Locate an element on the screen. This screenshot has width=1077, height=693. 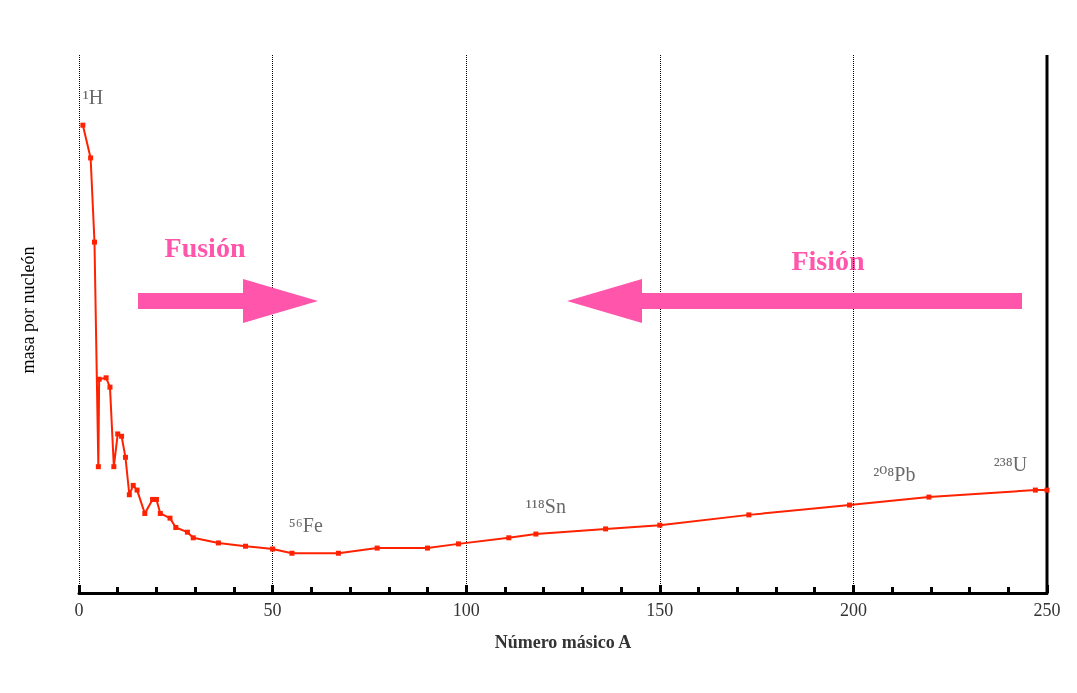
x-tick-label: 250 is located at coordinates (1047, 610).